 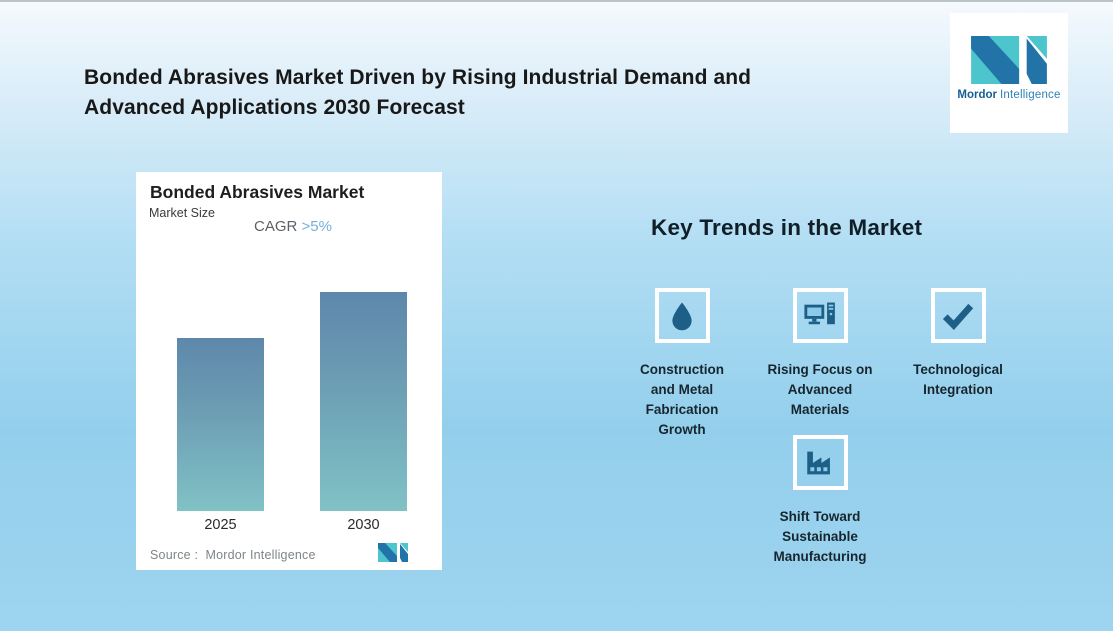 I want to click on checkmark-icon, so click(x=958, y=316).